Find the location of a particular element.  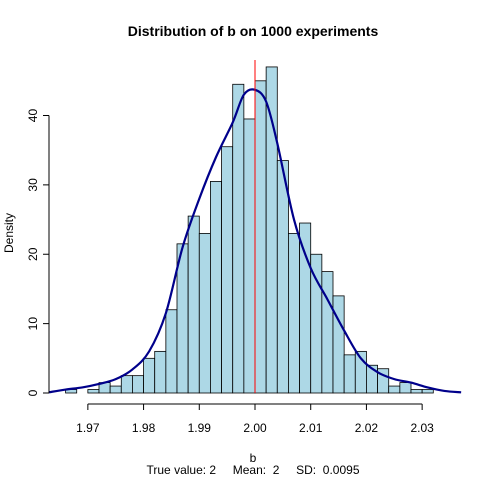

y-tick-label: 30 is located at coordinates (33, 185).